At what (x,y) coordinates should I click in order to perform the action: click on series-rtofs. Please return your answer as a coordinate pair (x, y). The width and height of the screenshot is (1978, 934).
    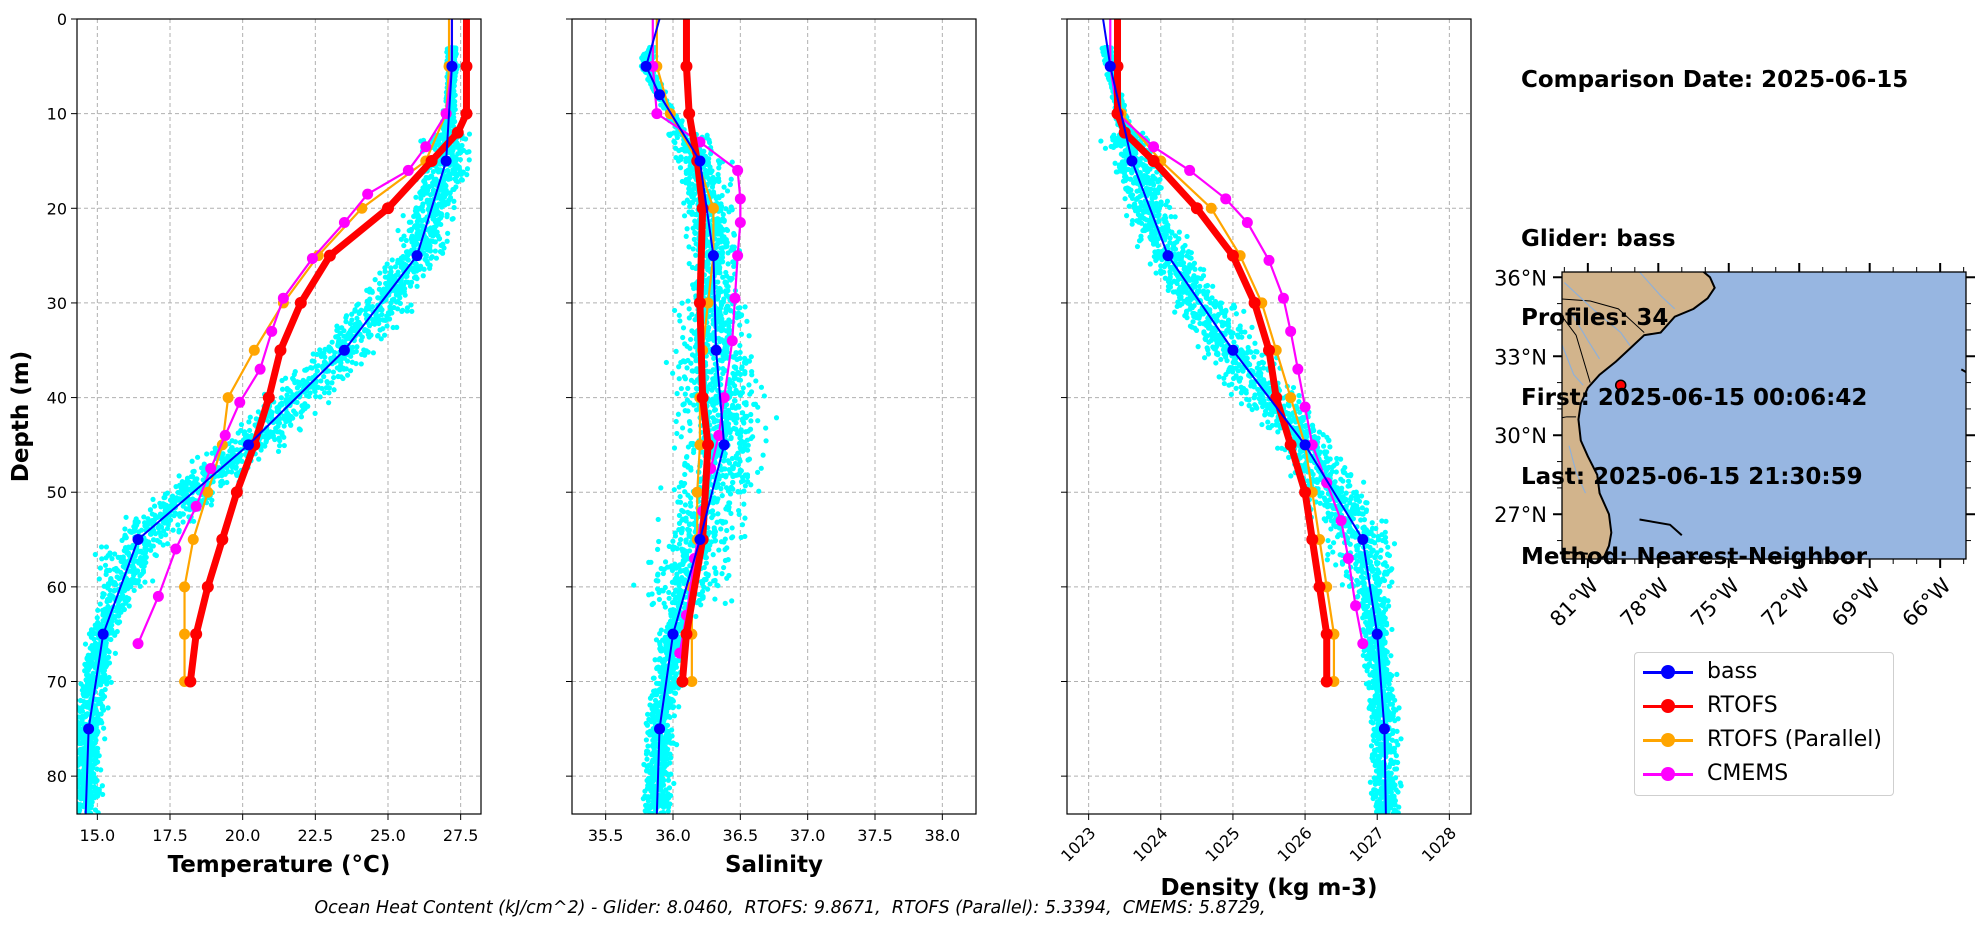
    Looking at the image, I should click on (328, 353).